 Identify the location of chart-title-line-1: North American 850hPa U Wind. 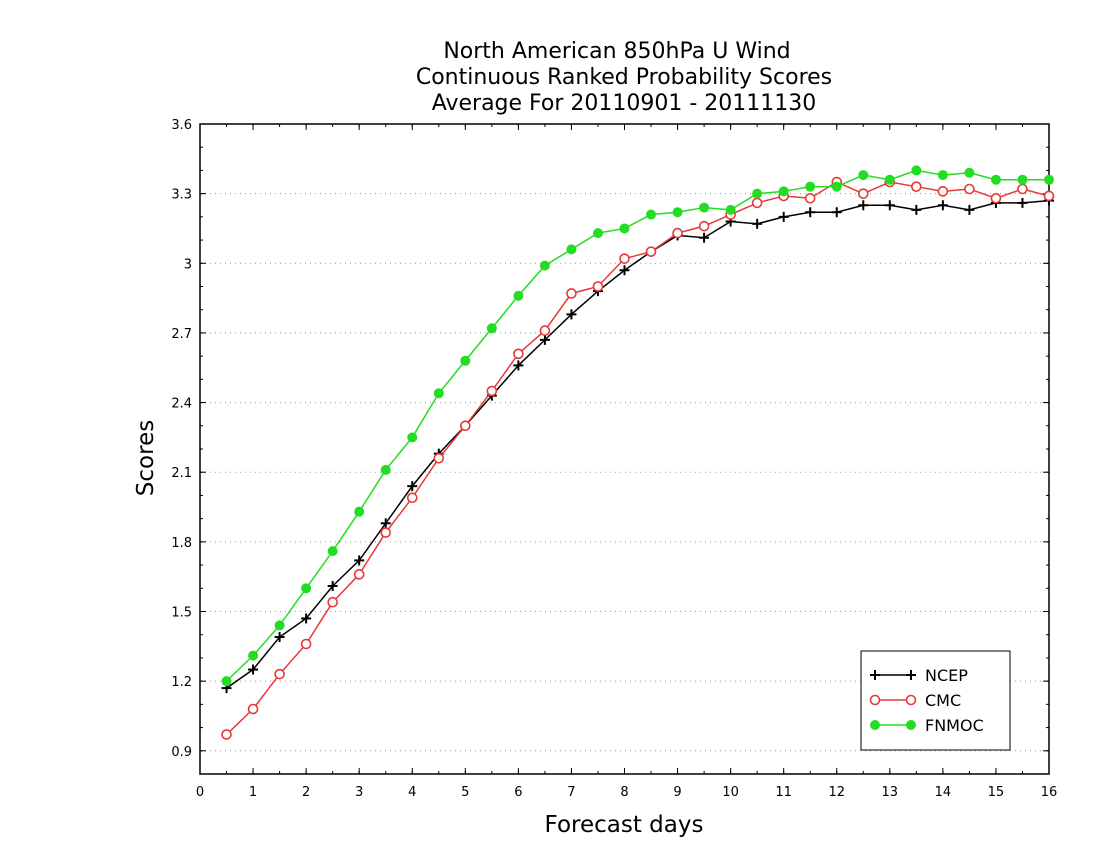
(616, 51).